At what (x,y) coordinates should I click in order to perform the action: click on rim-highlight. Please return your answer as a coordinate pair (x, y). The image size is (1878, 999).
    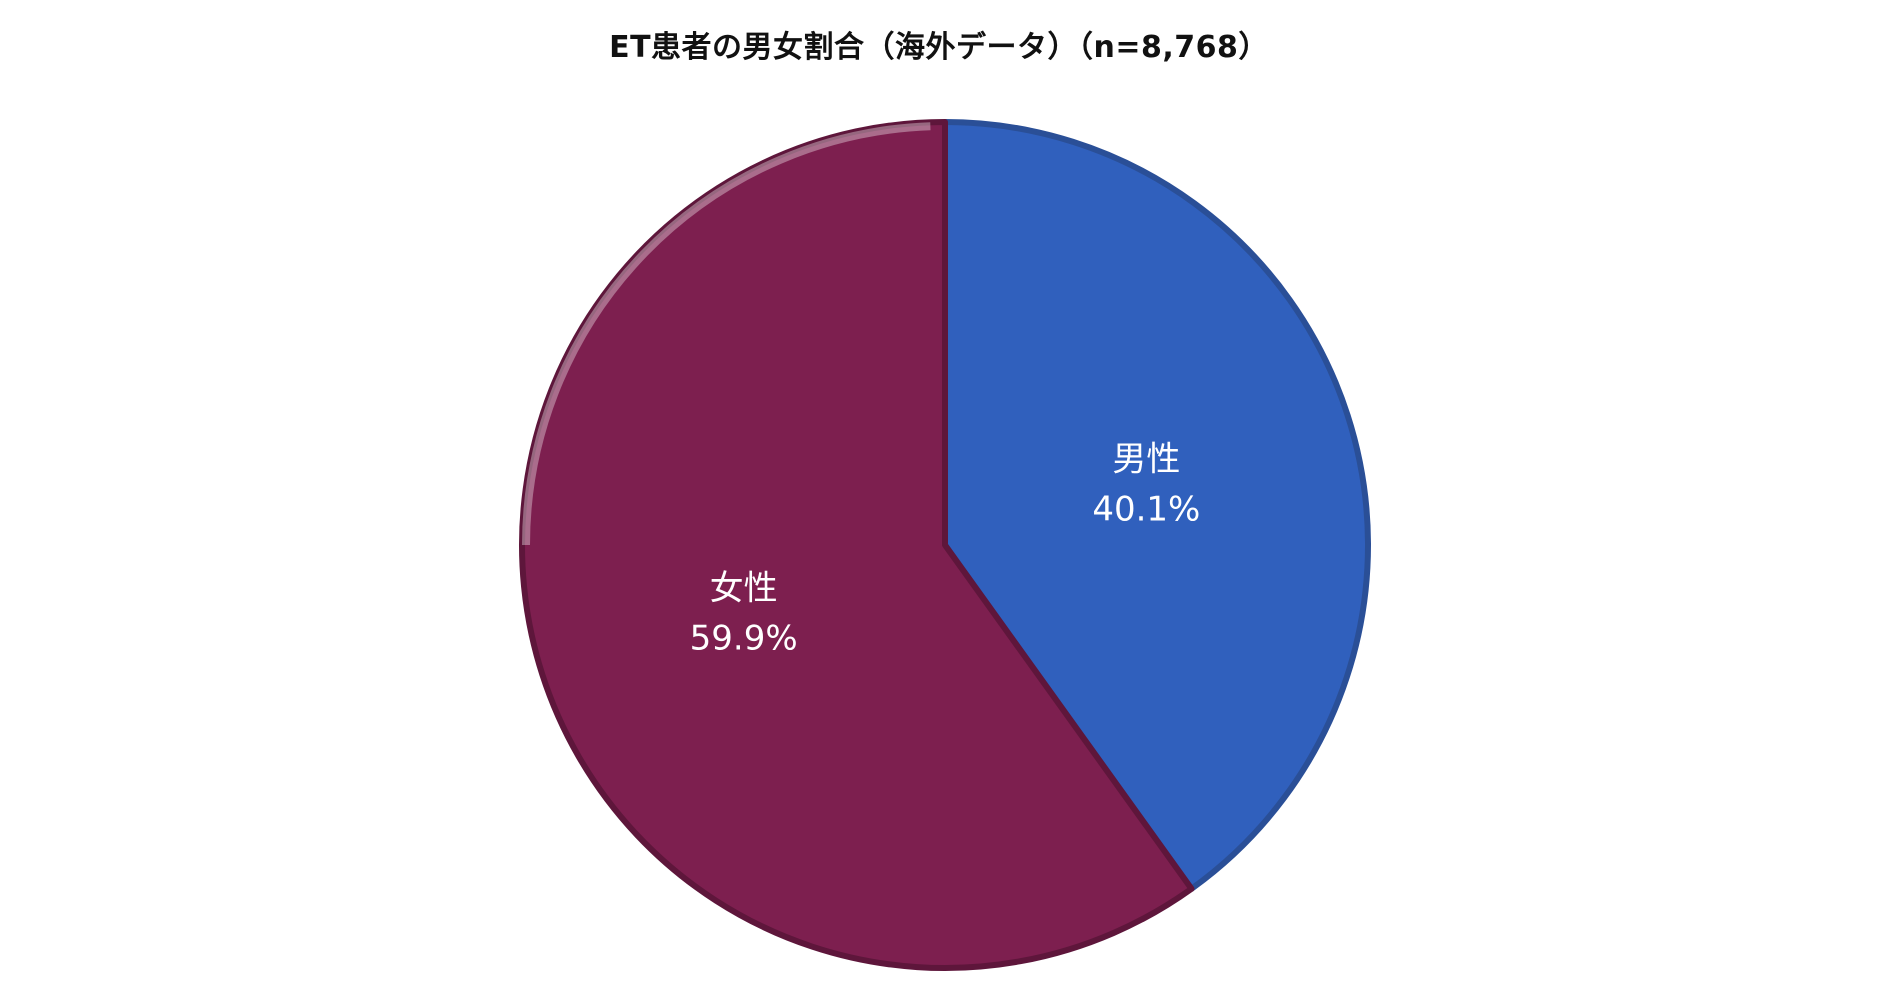
    Looking at the image, I should click on (726, 334).